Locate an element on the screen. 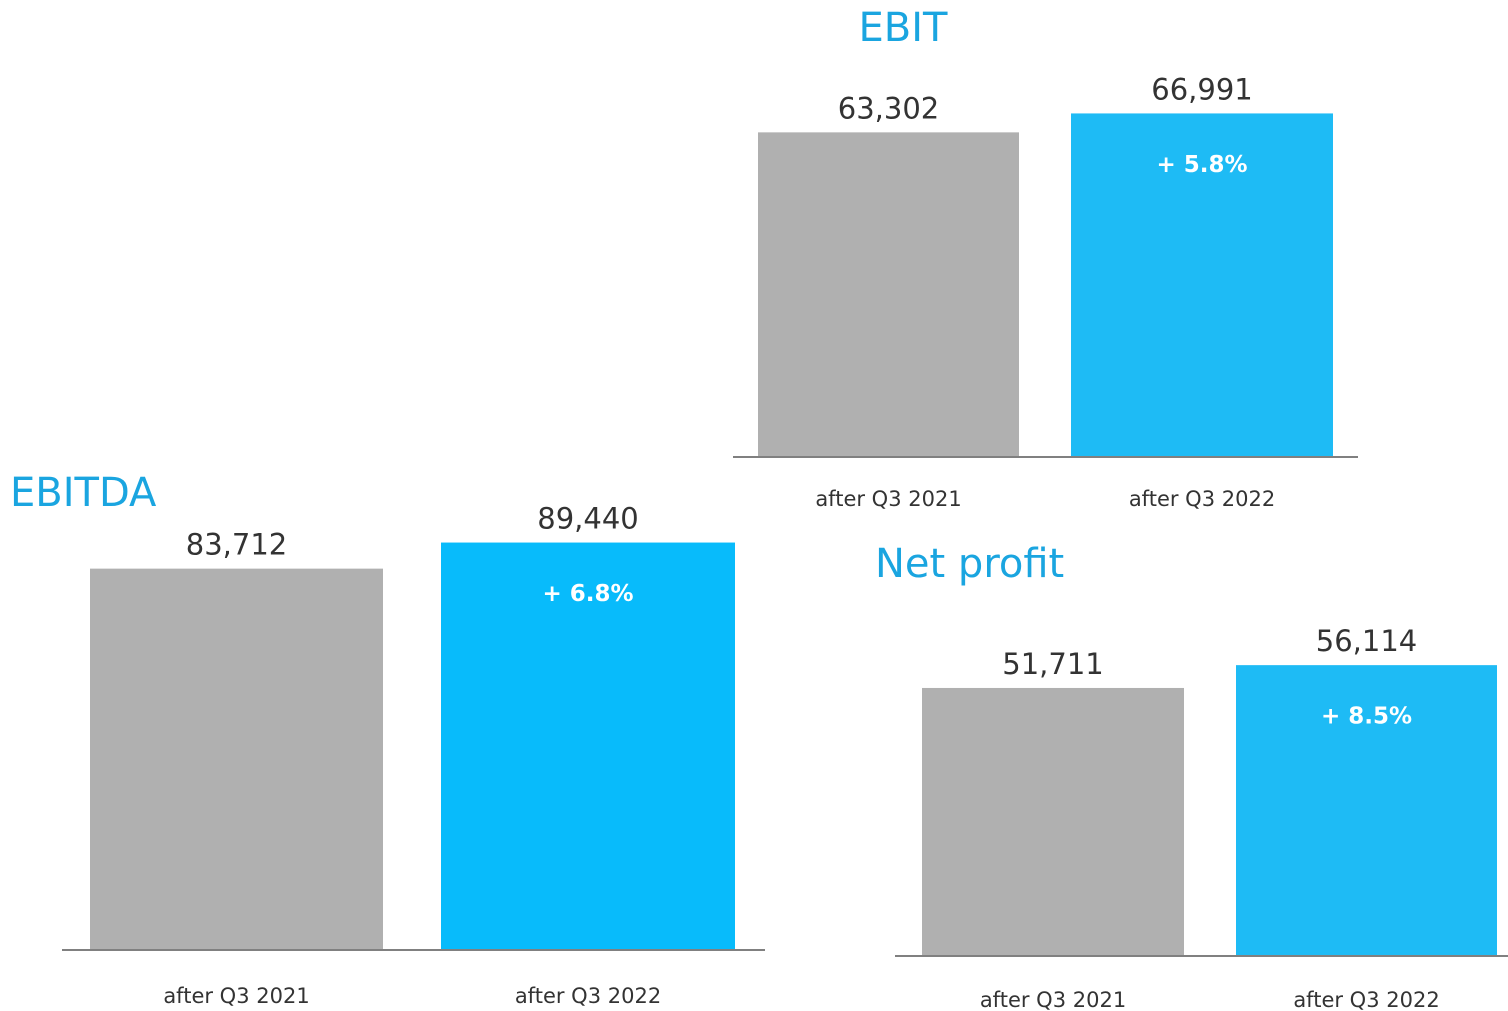 This screenshot has height=1011, width=1508. growth-label: + 8.5% is located at coordinates (1366, 717).